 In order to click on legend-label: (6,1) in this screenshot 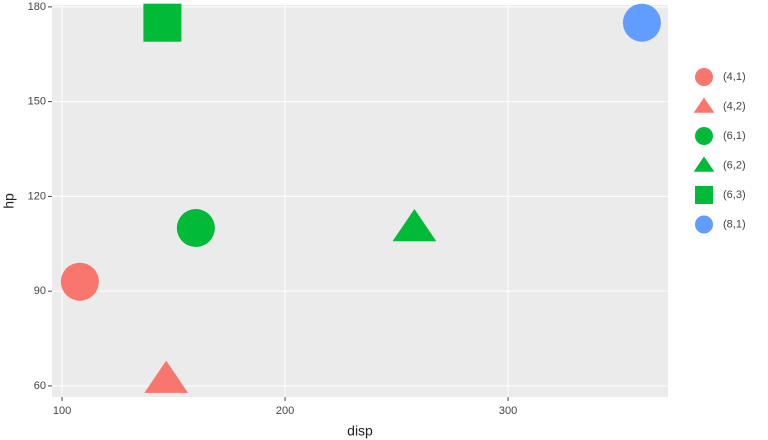, I will do `click(734, 136)`.